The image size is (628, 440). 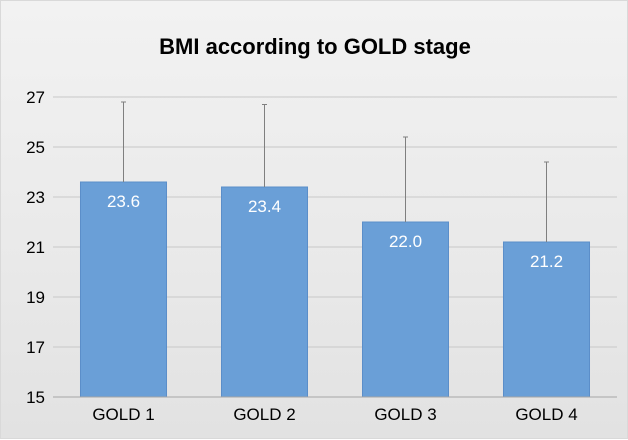 What do you see at coordinates (35, 347) in the screenshot?
I see `y-tick-label: 17` at bounding box center [35, 347].